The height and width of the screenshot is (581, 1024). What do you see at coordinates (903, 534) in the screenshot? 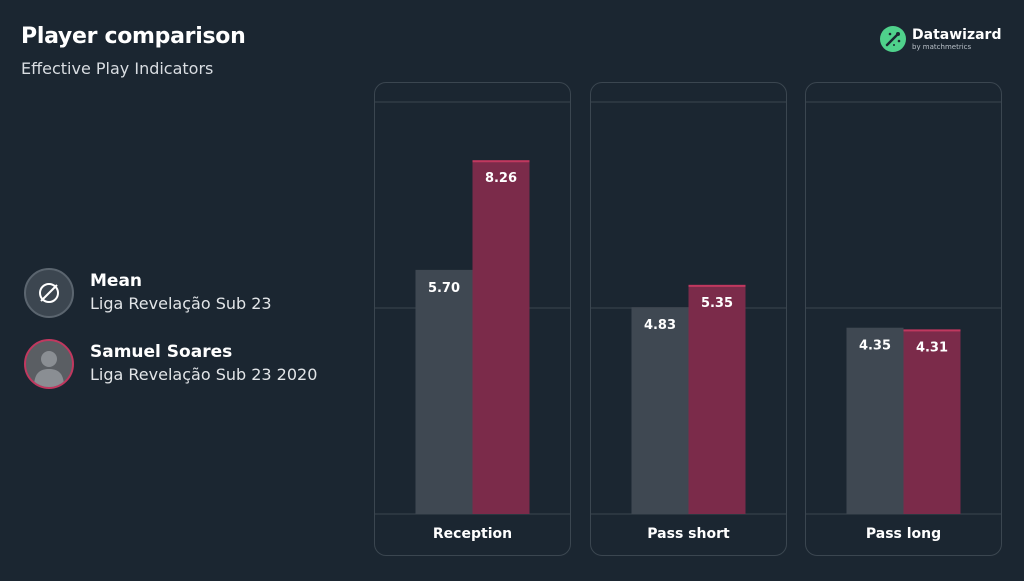
I see `category-label-pass-long: Pass long` at bounding box center [903, 534].